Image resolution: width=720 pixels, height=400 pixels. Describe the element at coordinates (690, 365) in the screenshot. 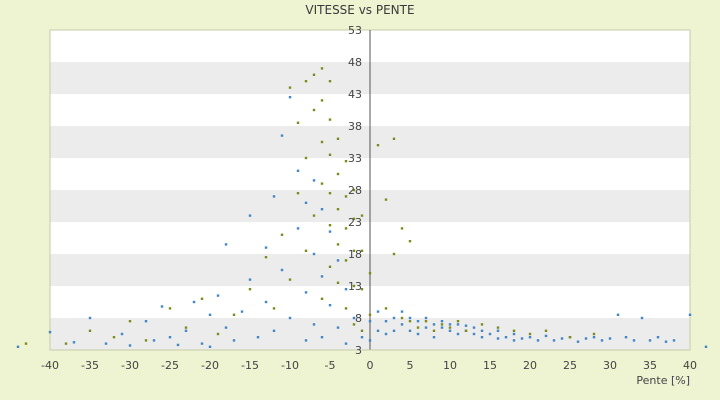

I see `x-tick-label: 40` at that location.